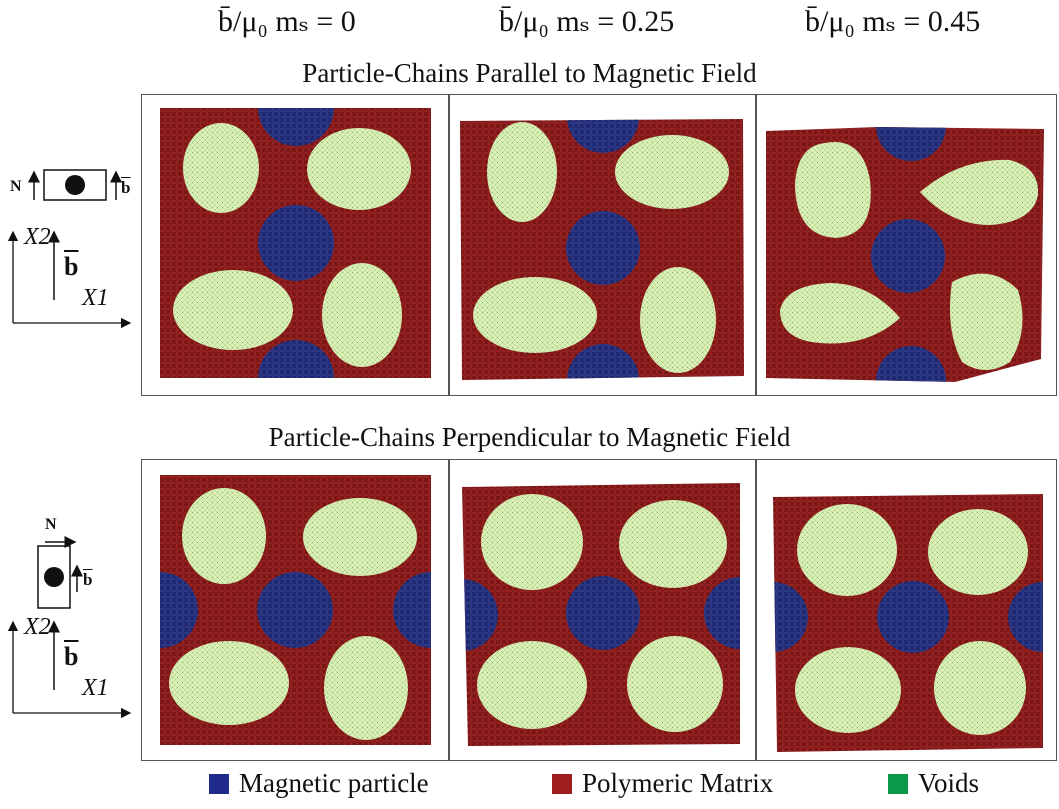 This screenshot has height=809, width=1059. Describe the element at coordinates (678, 783) in the screenshot. I see `legend-label: Polymeric Matrix` at that location.